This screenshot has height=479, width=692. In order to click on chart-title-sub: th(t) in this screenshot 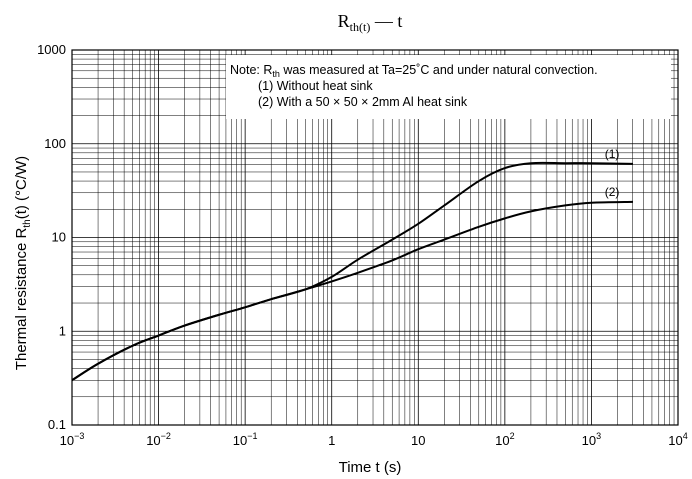, I will do `click(360, 27)`.